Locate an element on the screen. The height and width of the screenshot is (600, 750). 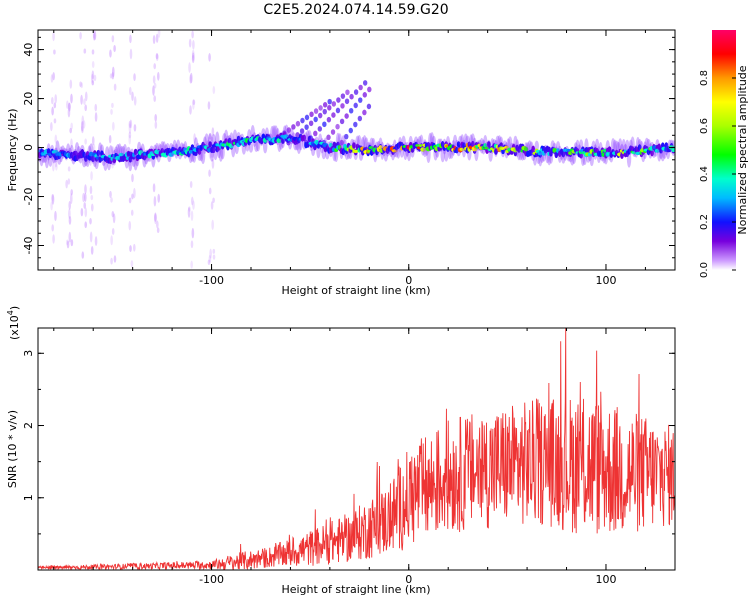
colorbar-tick-label: 0.4 is located at coordinates (704, 174).